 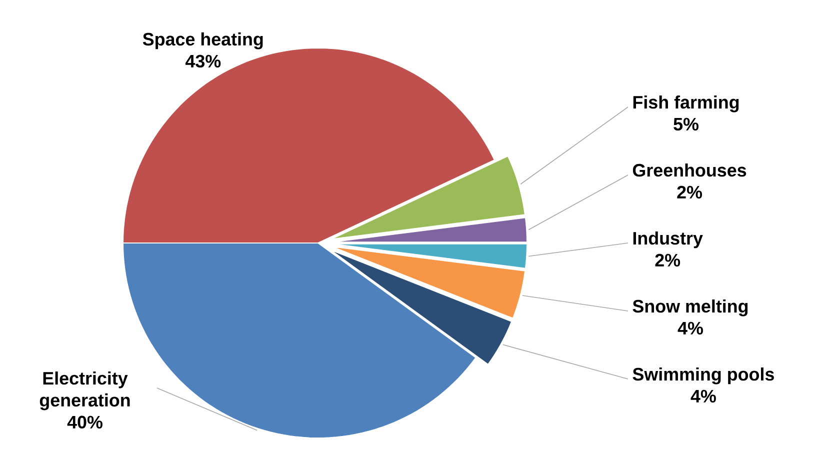 I want to click on data-label: 43%, so click(x=203, y=61).